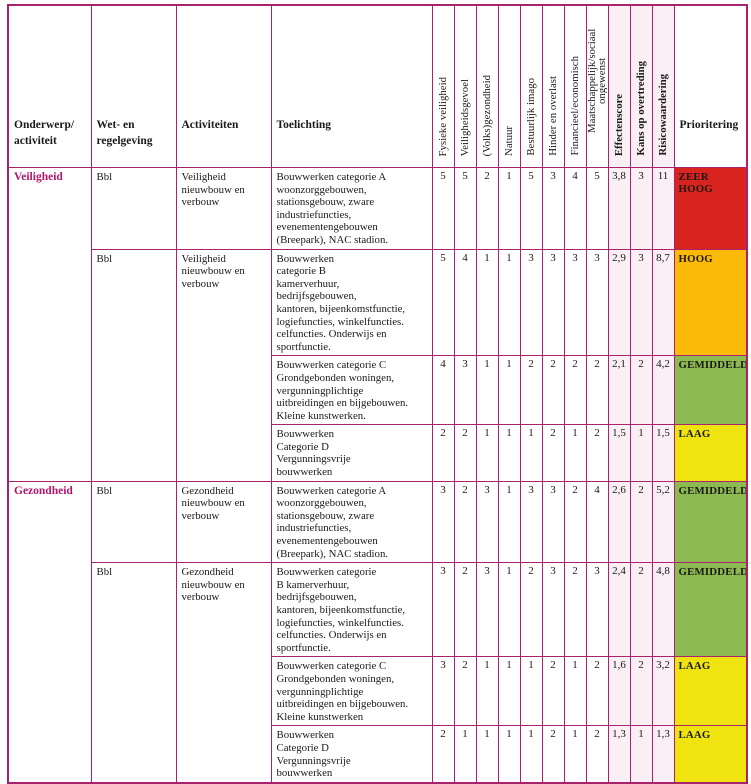 This screenshot has height=784, width=751. I want to click on risico-cell: 1,5, so click(663, 453).